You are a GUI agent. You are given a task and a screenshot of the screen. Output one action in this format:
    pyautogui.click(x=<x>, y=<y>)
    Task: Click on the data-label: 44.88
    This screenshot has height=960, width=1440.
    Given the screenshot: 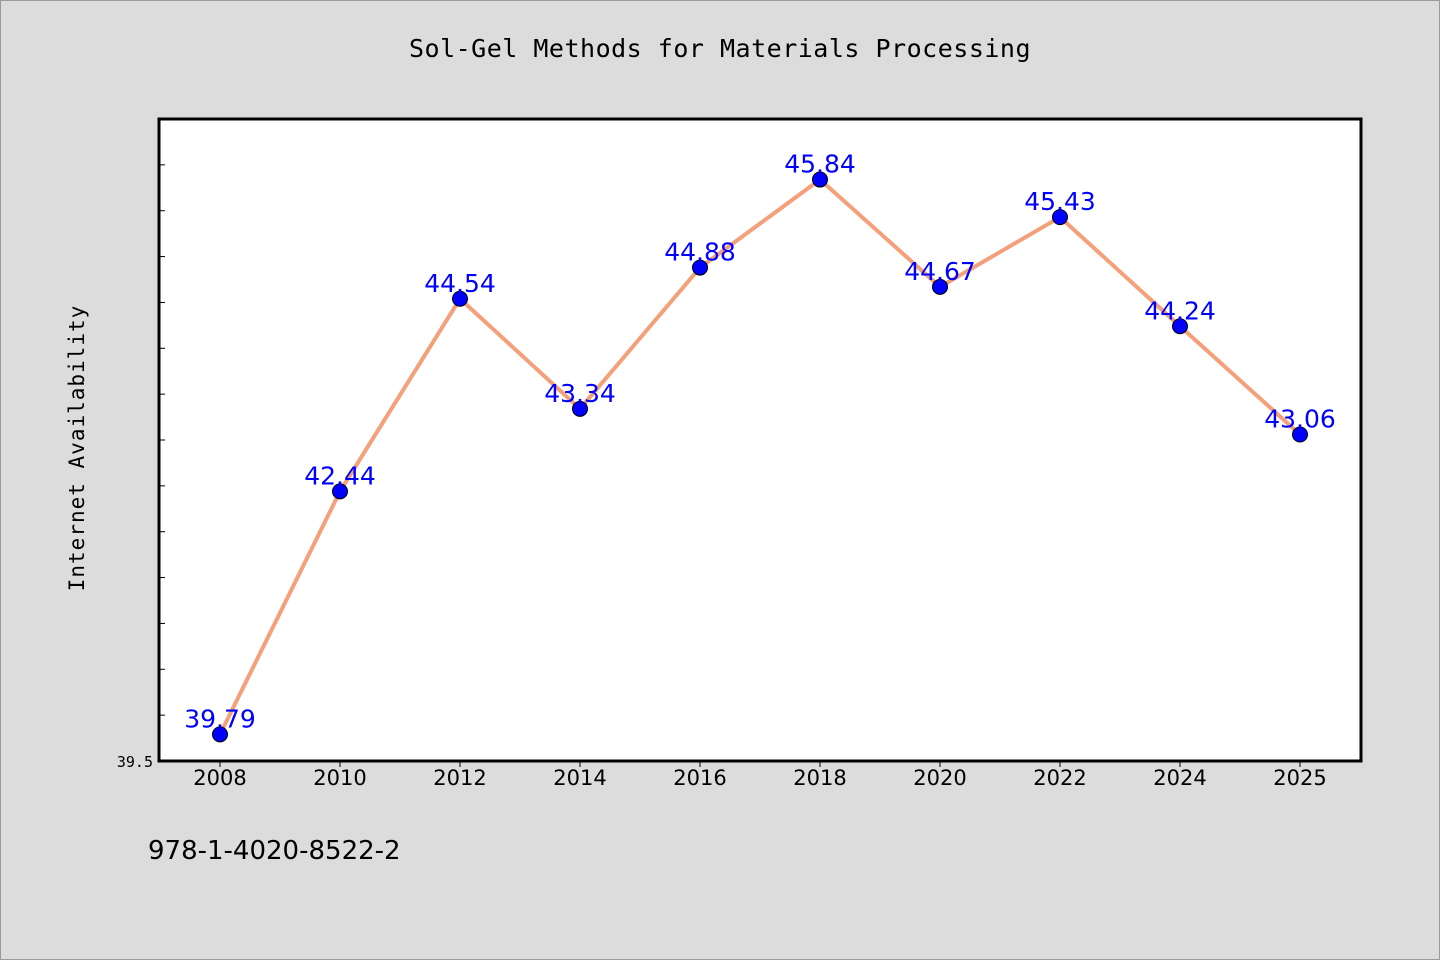 What is the action you would take?
    pyautogui.click(x=700, y=252)
    